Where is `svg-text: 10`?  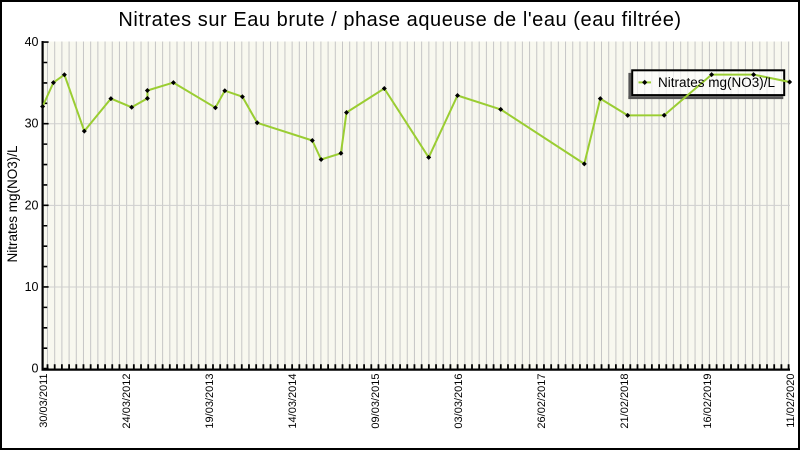
svg-text: 10 is located at coordinates (32, 287).